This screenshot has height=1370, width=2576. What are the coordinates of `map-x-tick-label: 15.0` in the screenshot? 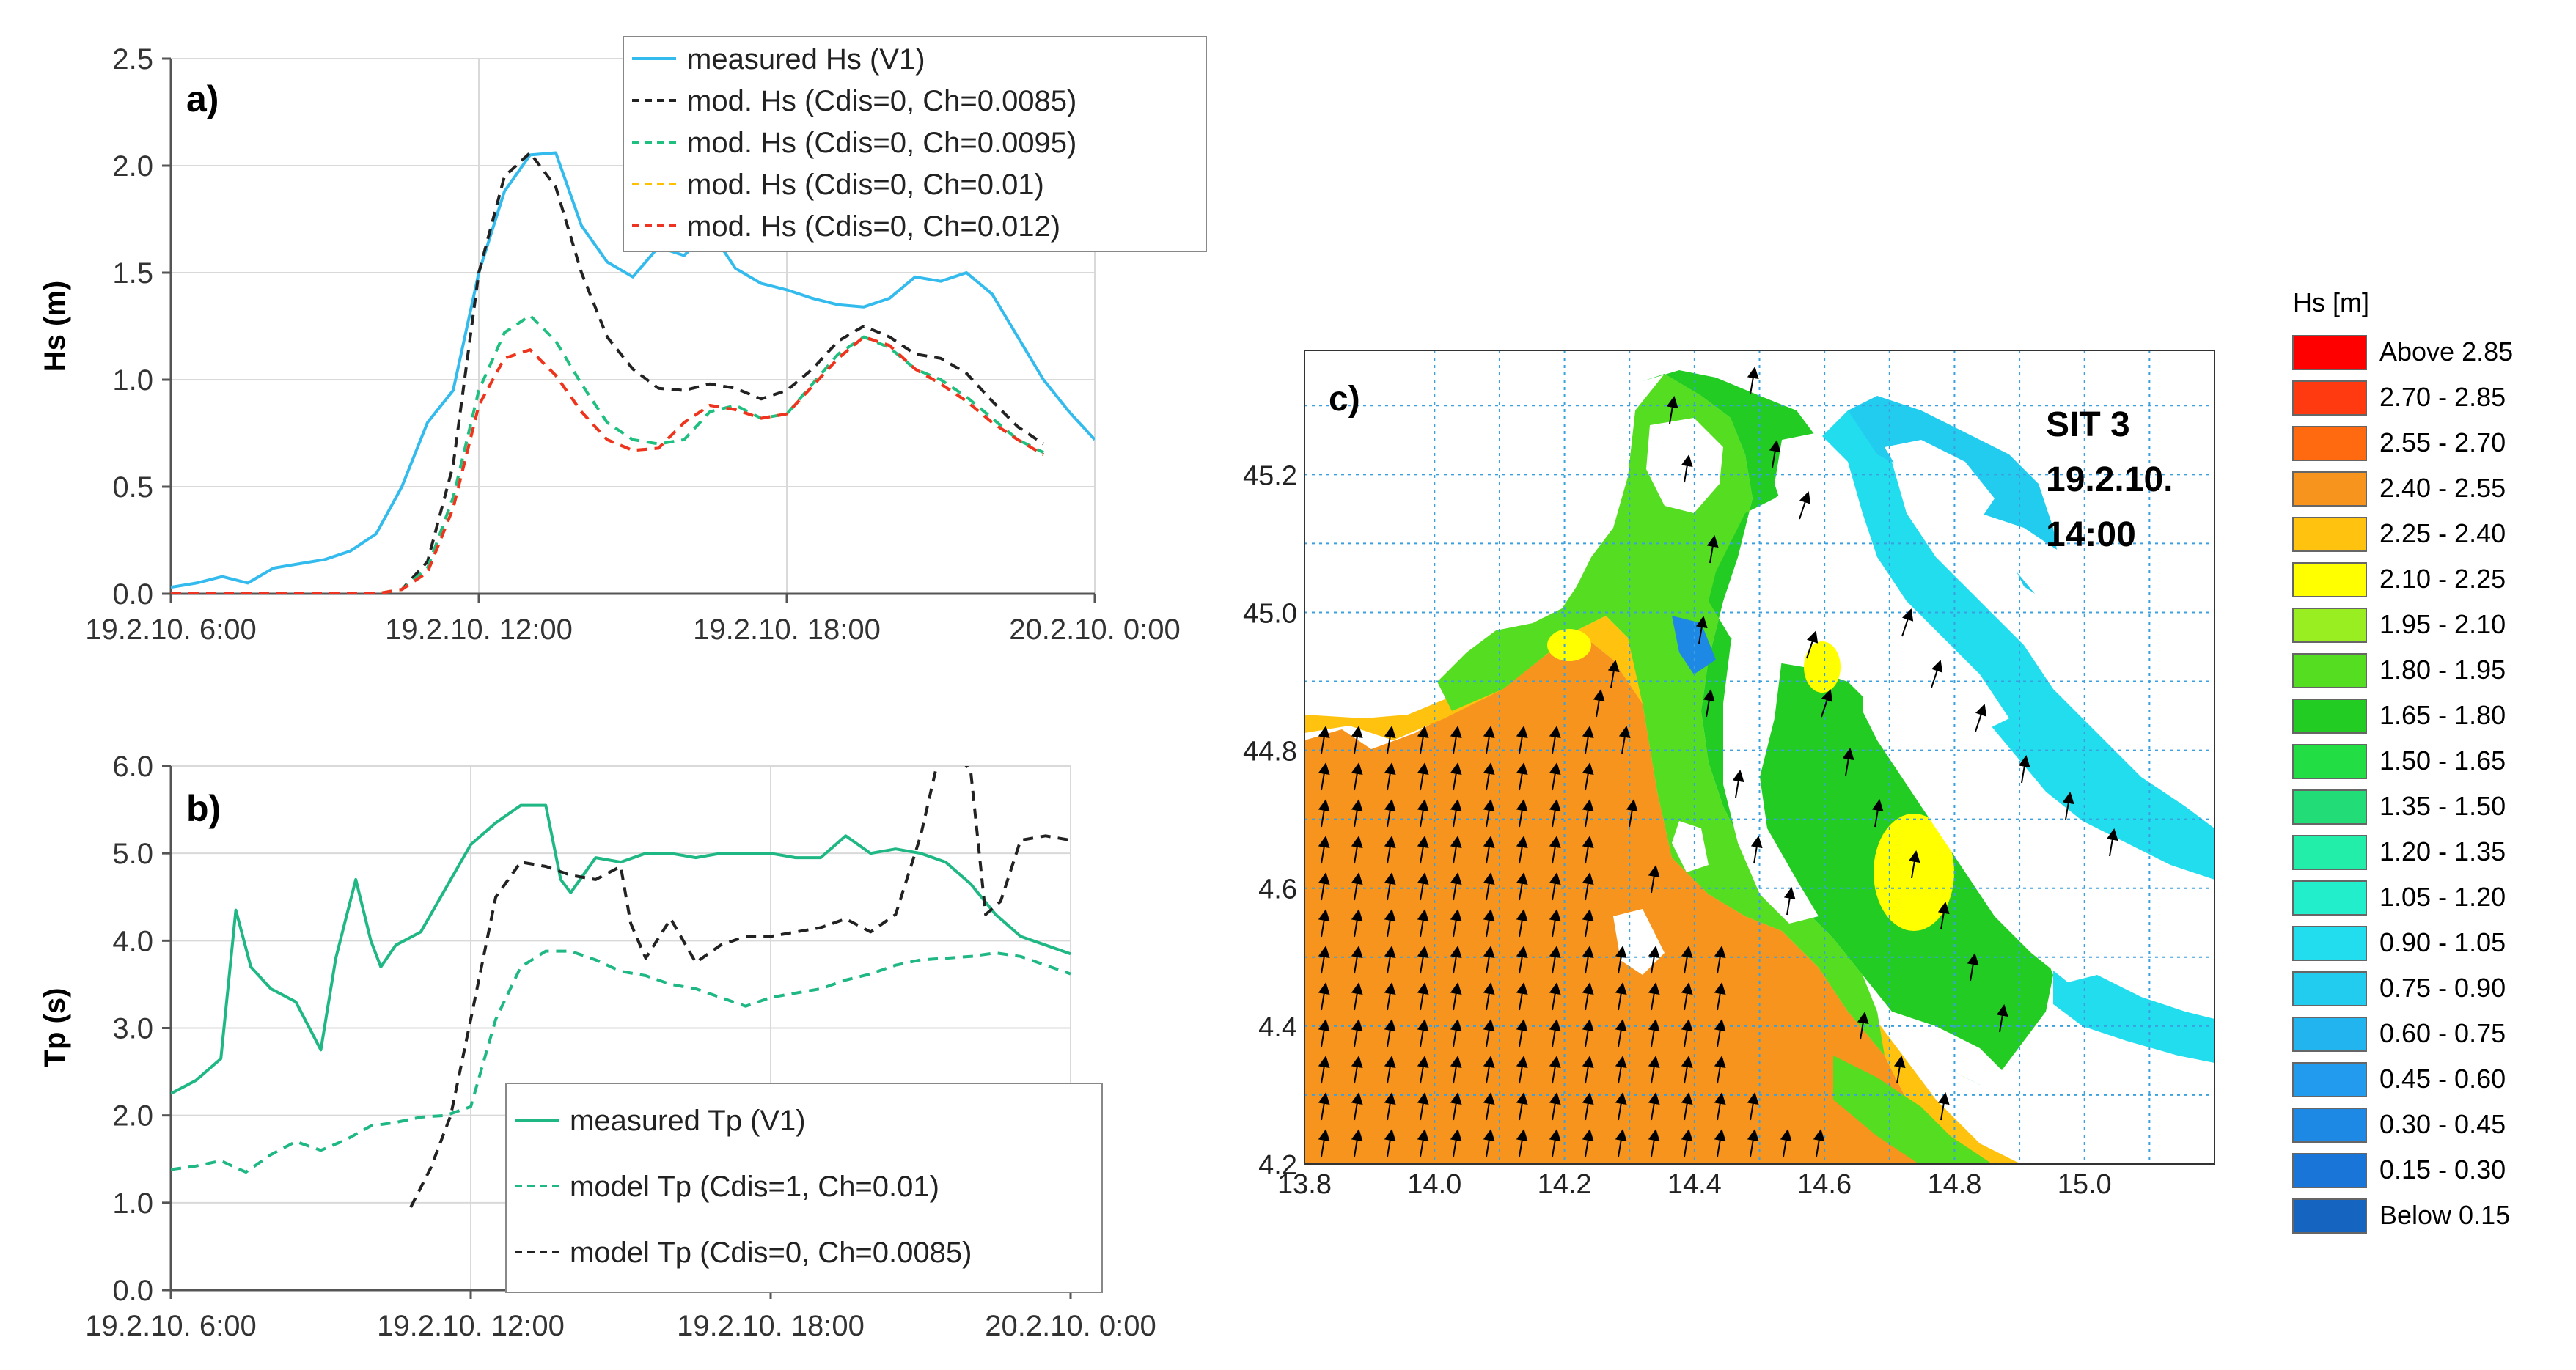 It's located at (2085, 1184).